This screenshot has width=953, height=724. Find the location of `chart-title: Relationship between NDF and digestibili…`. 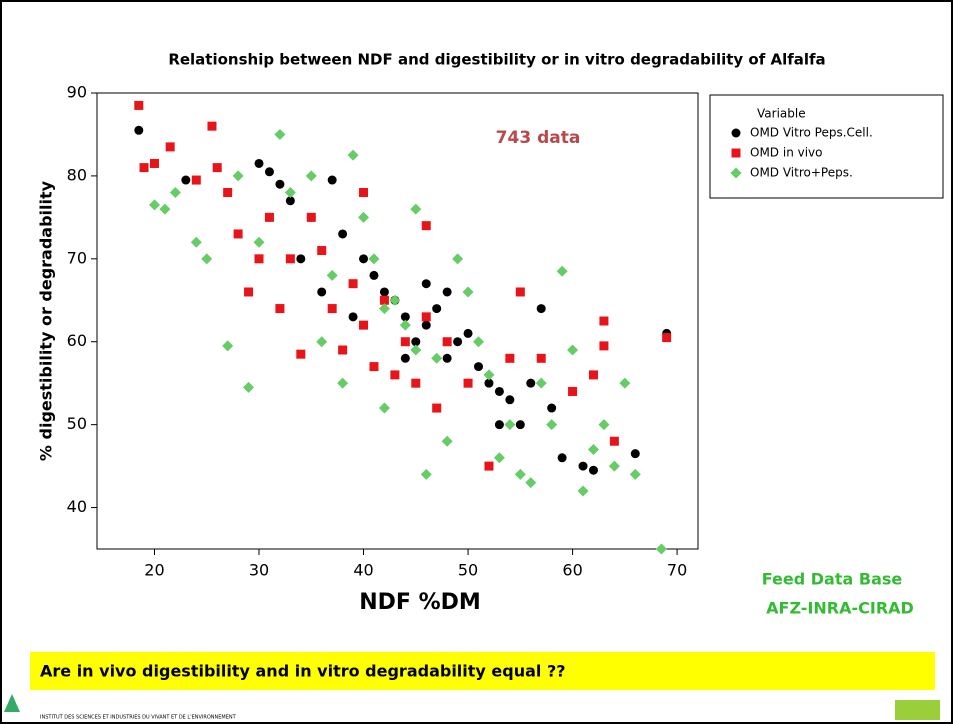

chart-title: Relationship between NDF and digestibili… is located at coordinates (496, 60).